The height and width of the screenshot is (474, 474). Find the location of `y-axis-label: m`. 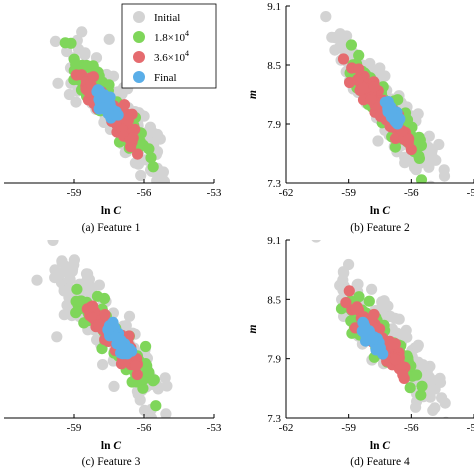

y-axis-label: m is located at coordinates (253, 94).